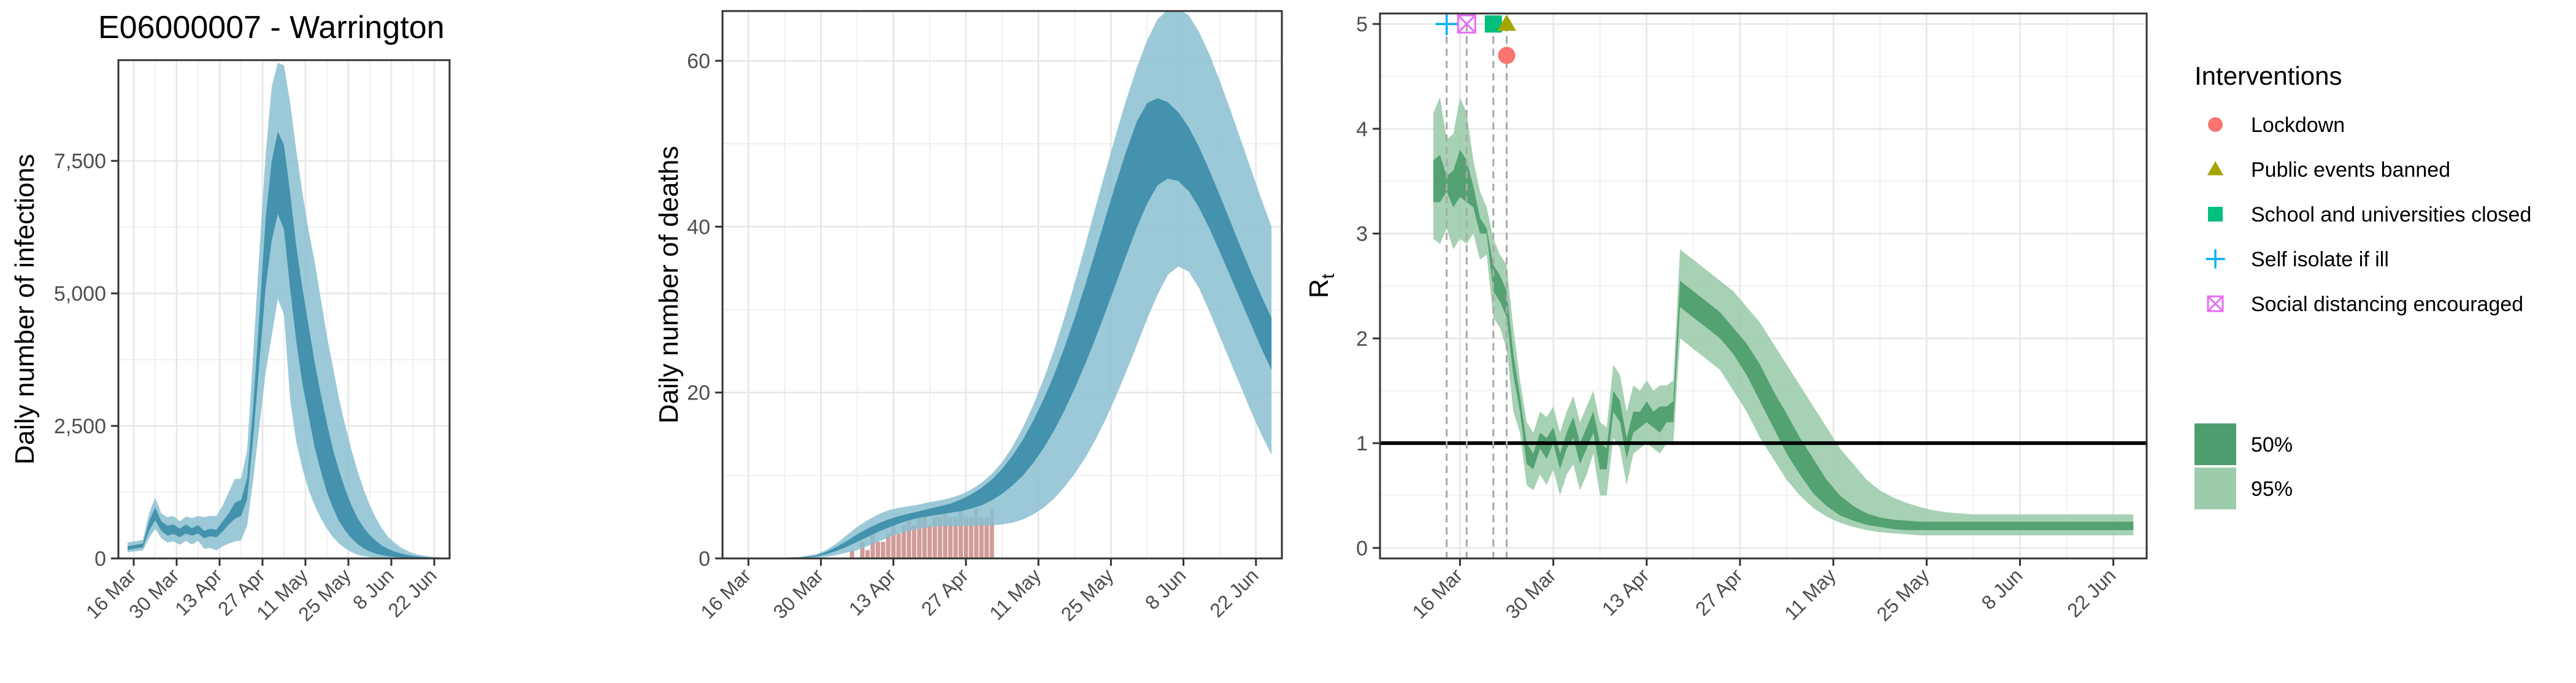 Image resolution: width=2576 pixels, height=683 pixels. Describe the element at coordinates (2272, 445) in the screenshot. I see `legend-band-label: 50%` at that location.